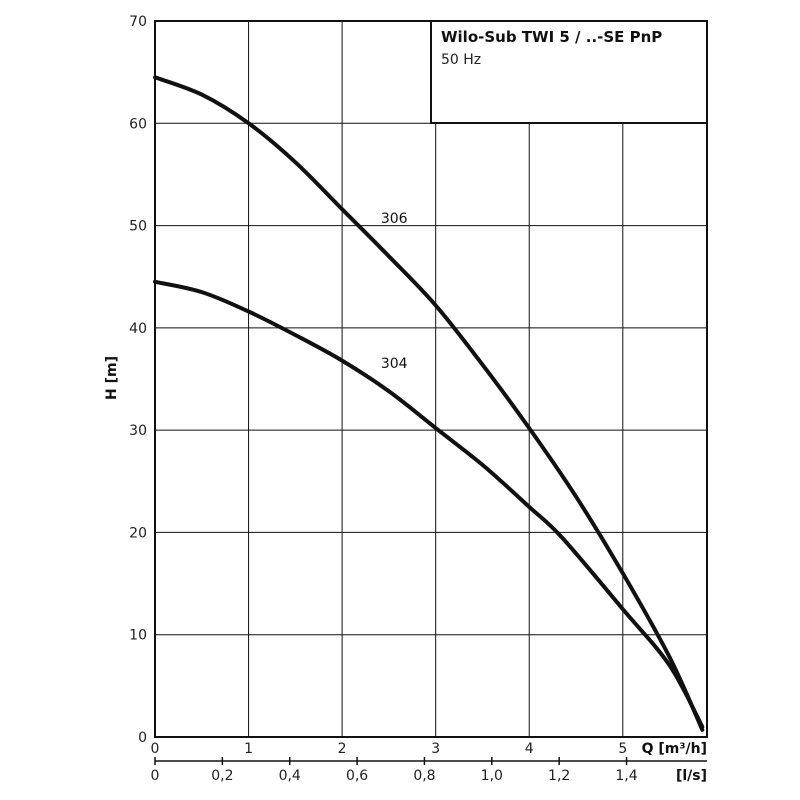  I want to click on y-tick-label: 0, so click(142, 738).